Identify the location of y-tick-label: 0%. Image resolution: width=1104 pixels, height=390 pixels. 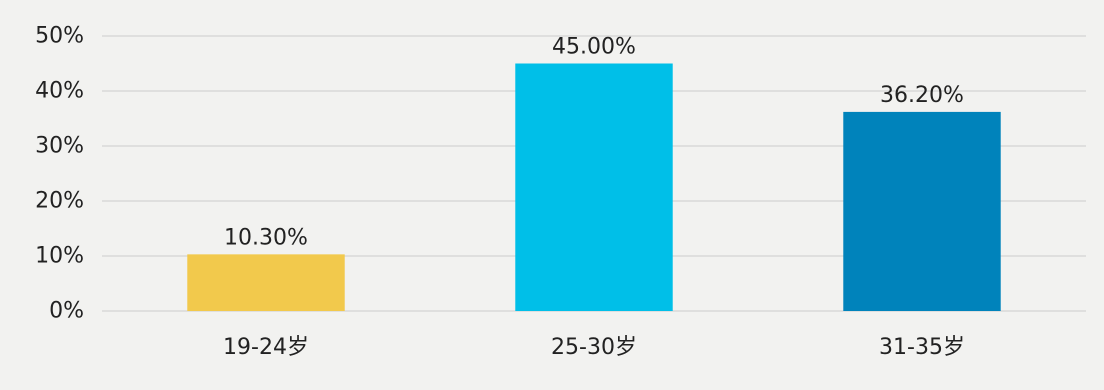
(66, 311).